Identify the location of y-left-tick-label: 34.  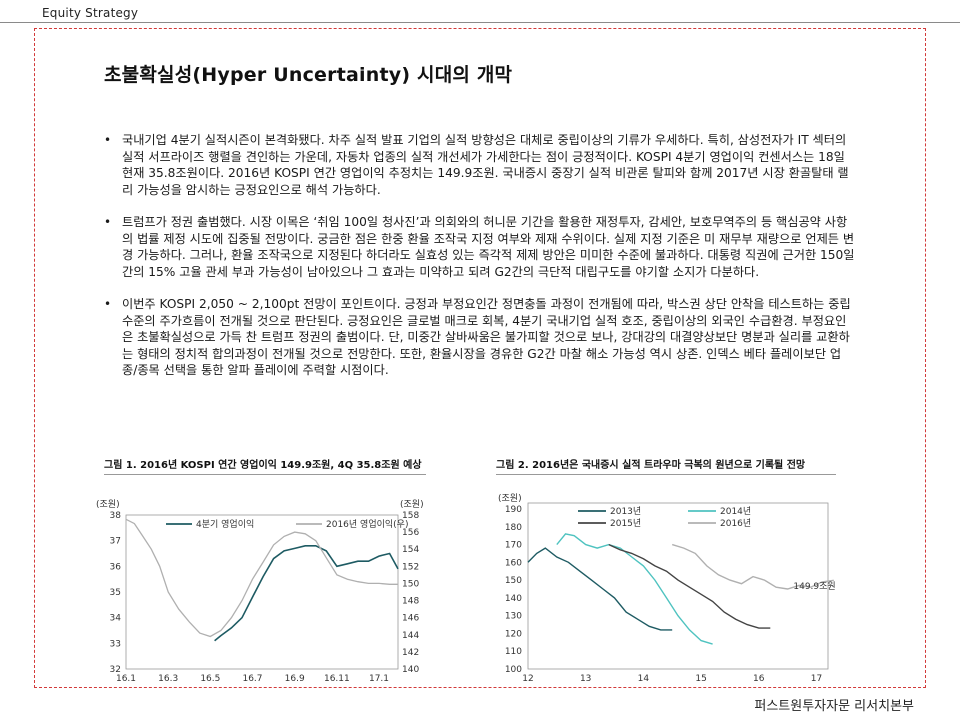
(116, 619).